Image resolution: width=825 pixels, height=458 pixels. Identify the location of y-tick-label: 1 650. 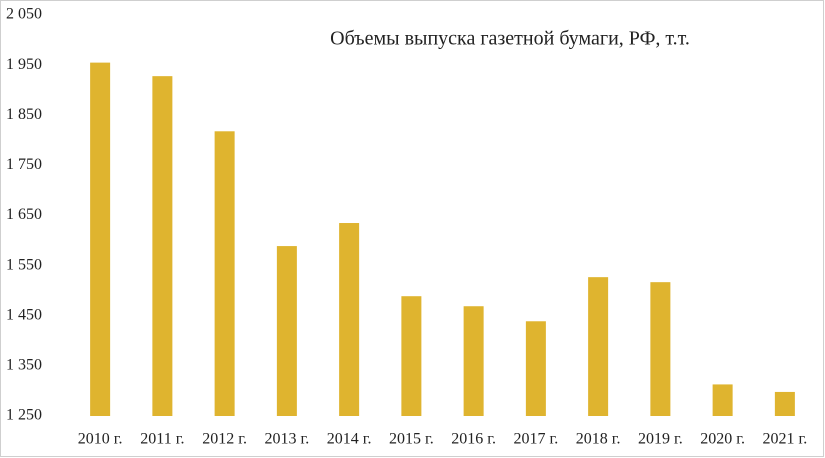
(24, 214).